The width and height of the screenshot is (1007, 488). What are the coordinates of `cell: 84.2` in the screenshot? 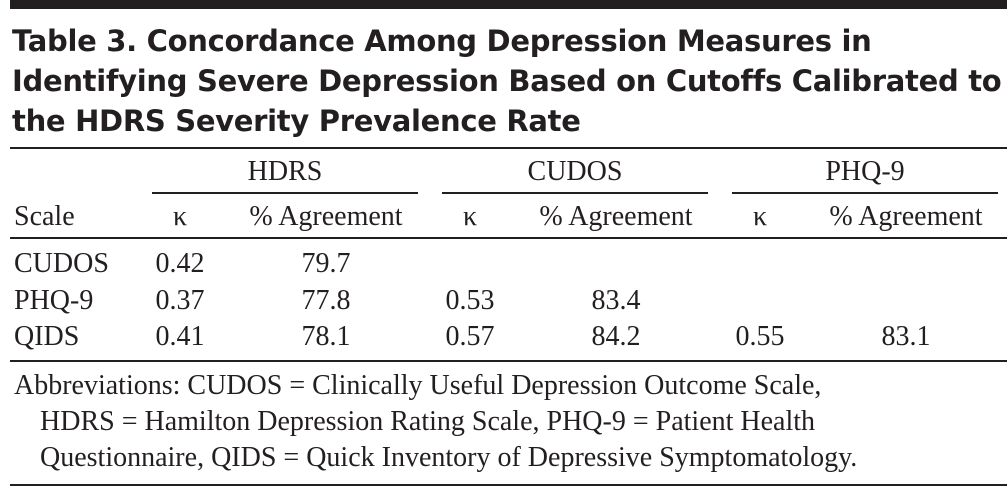 It's located at (616, 336).